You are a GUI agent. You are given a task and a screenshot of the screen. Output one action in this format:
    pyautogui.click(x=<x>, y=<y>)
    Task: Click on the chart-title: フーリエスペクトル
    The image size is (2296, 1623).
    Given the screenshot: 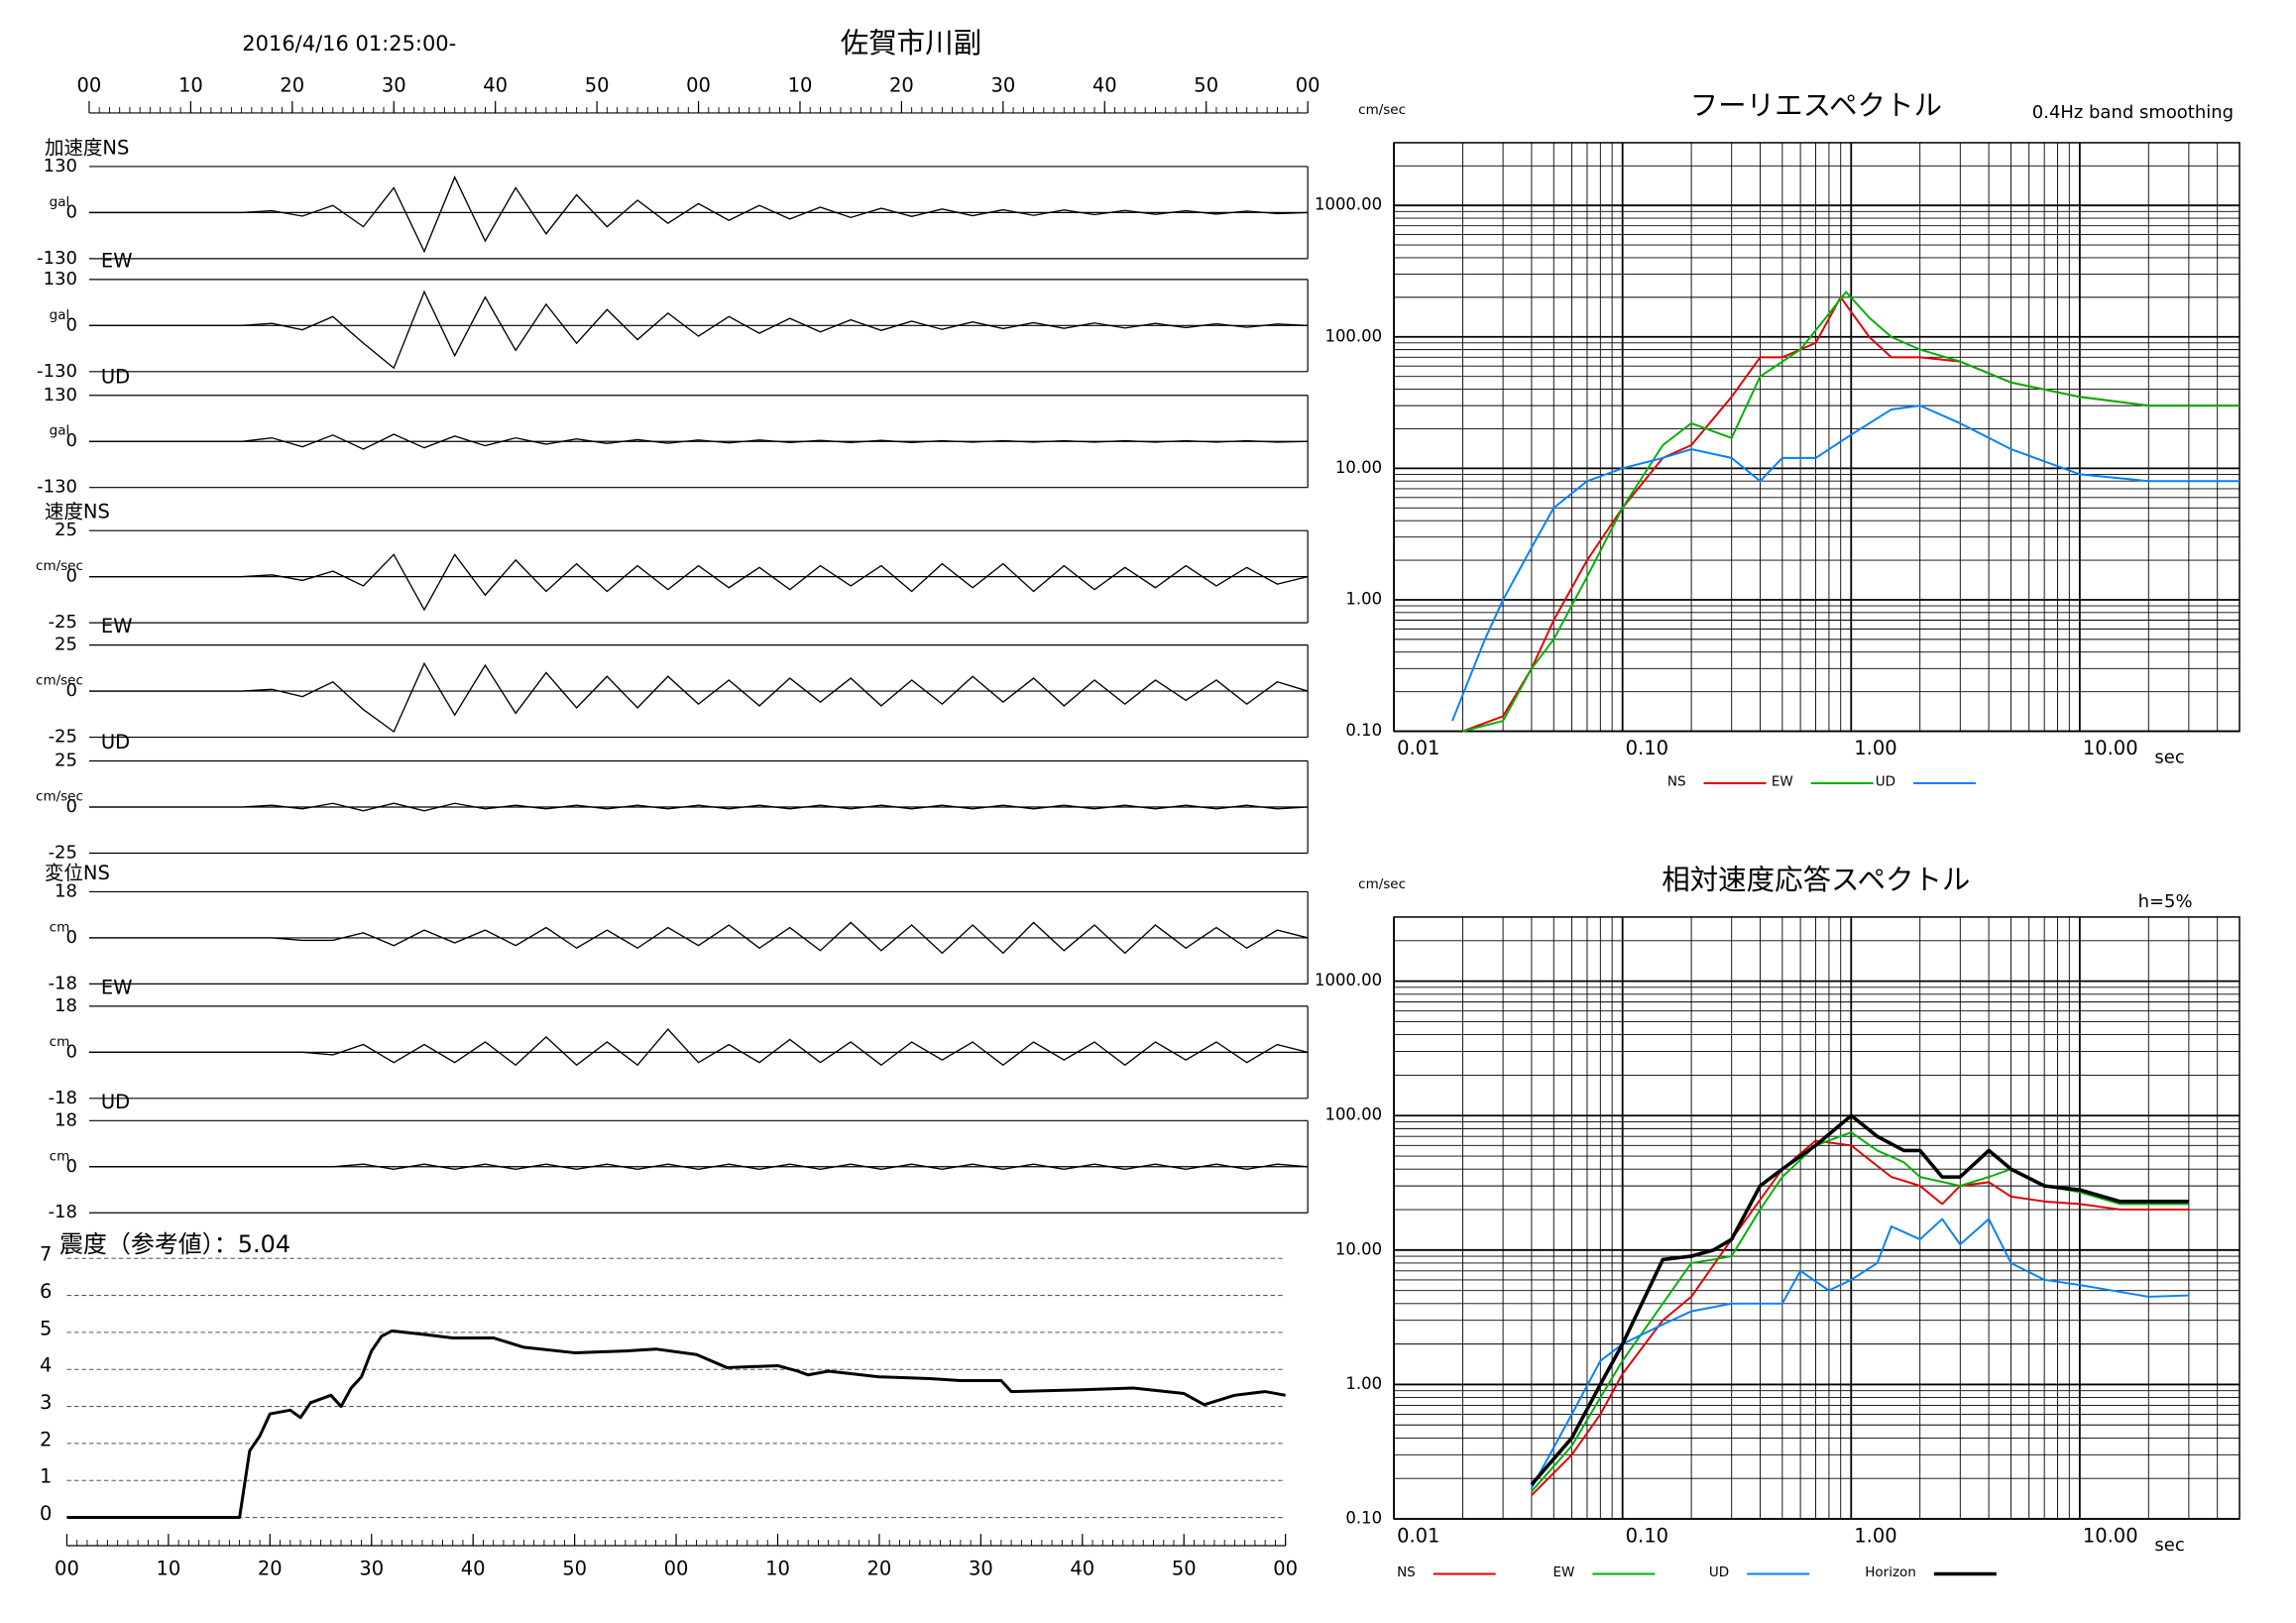 What is the action you would take?
    pyautogui.click(x=1816, y=105)
    